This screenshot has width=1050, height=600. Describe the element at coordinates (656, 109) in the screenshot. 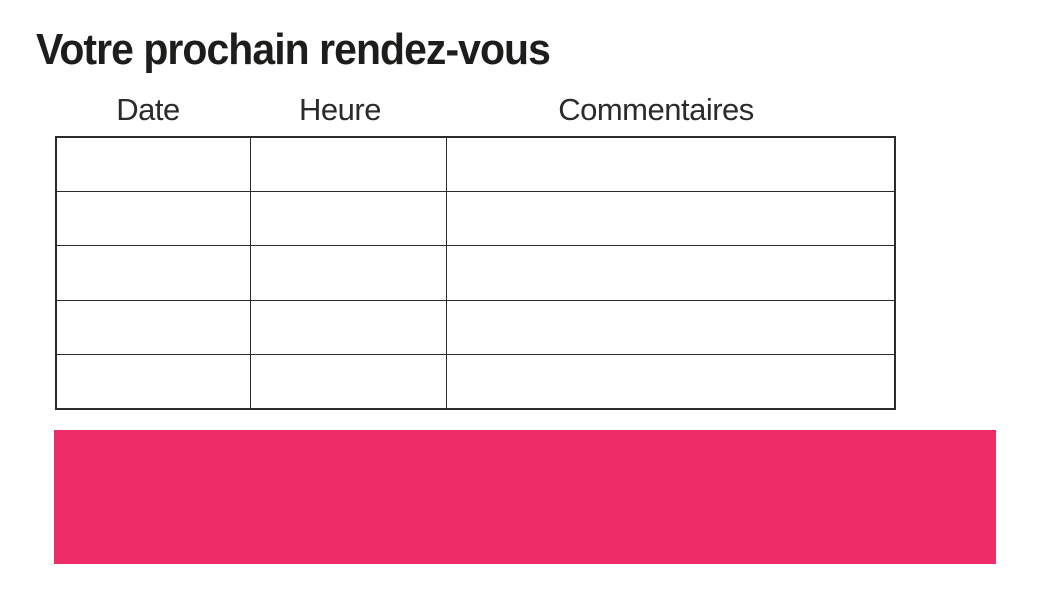

I see `column-header-commentaires: Commentaires` at that location.